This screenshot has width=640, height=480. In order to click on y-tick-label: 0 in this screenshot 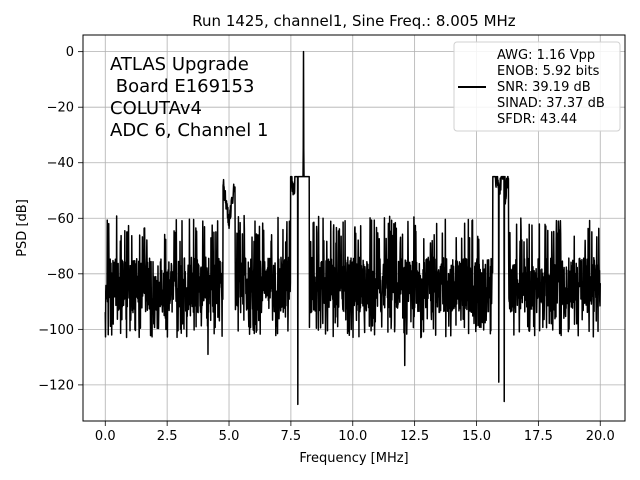, I will do `click(70, 52)`.